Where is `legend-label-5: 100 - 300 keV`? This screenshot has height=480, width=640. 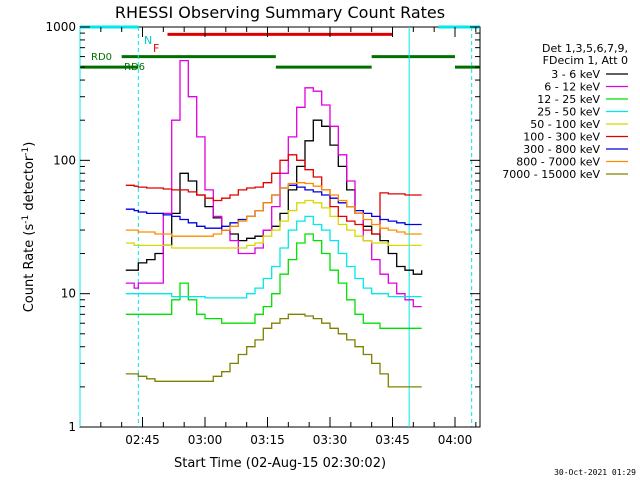 legend-label-5: 100 - 300 keV is located at coordinates (561, 137).